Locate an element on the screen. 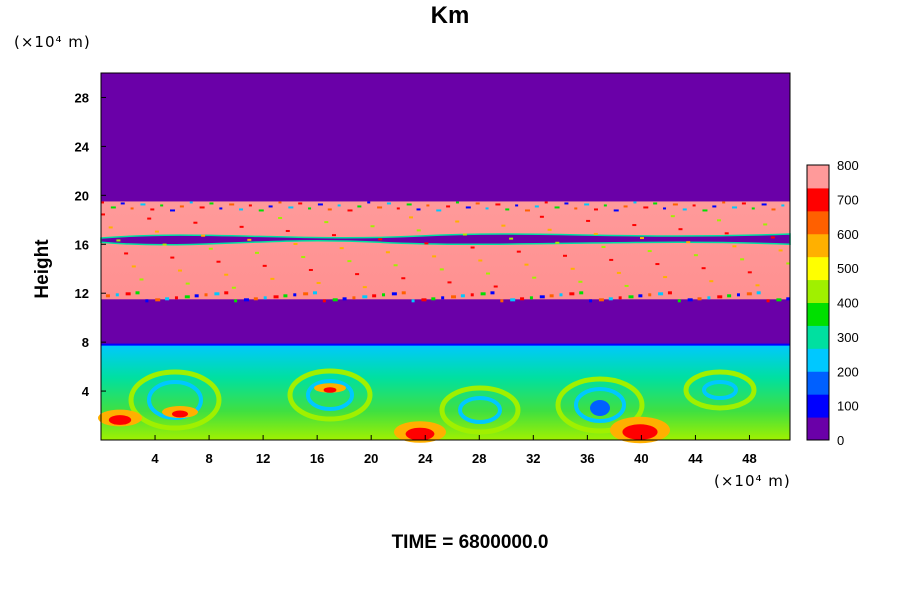  x-tick-label: 16 is located at coordinates (317, 458).